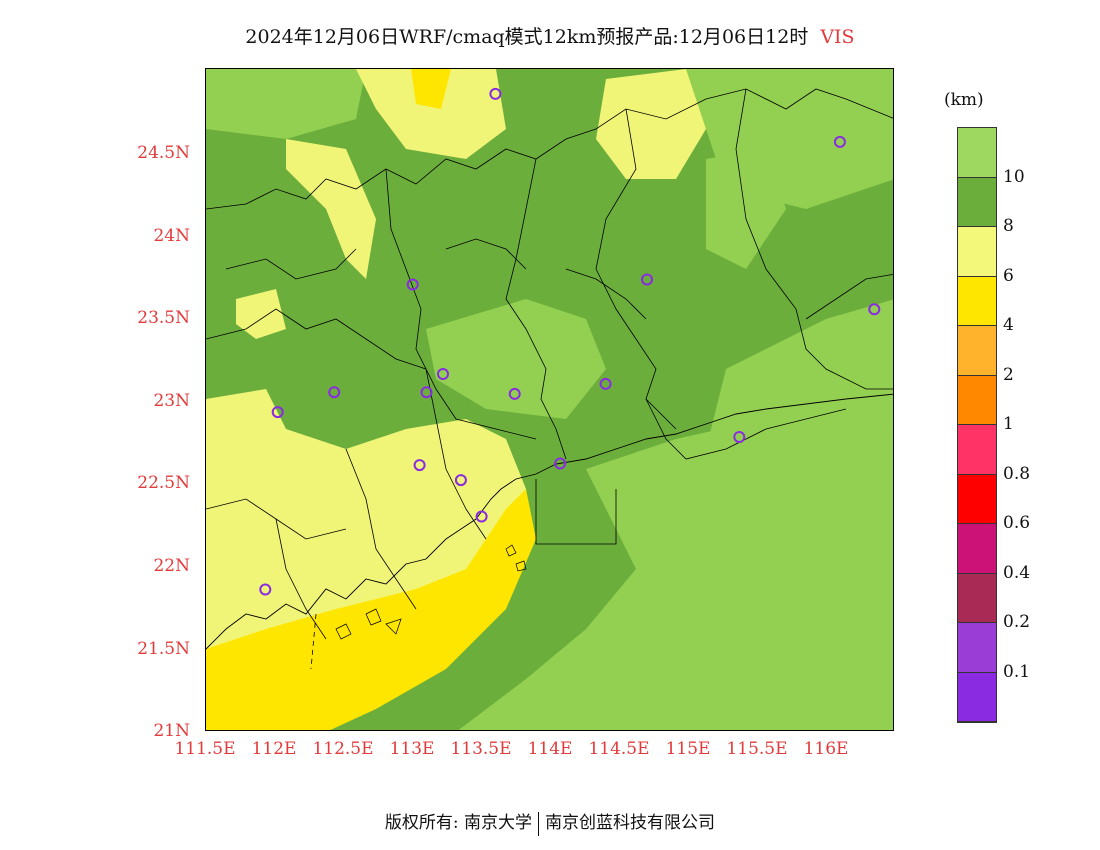 This screenshot has width=1100, height=850. I want to click on light-green-patch-center, so click(516, 359).